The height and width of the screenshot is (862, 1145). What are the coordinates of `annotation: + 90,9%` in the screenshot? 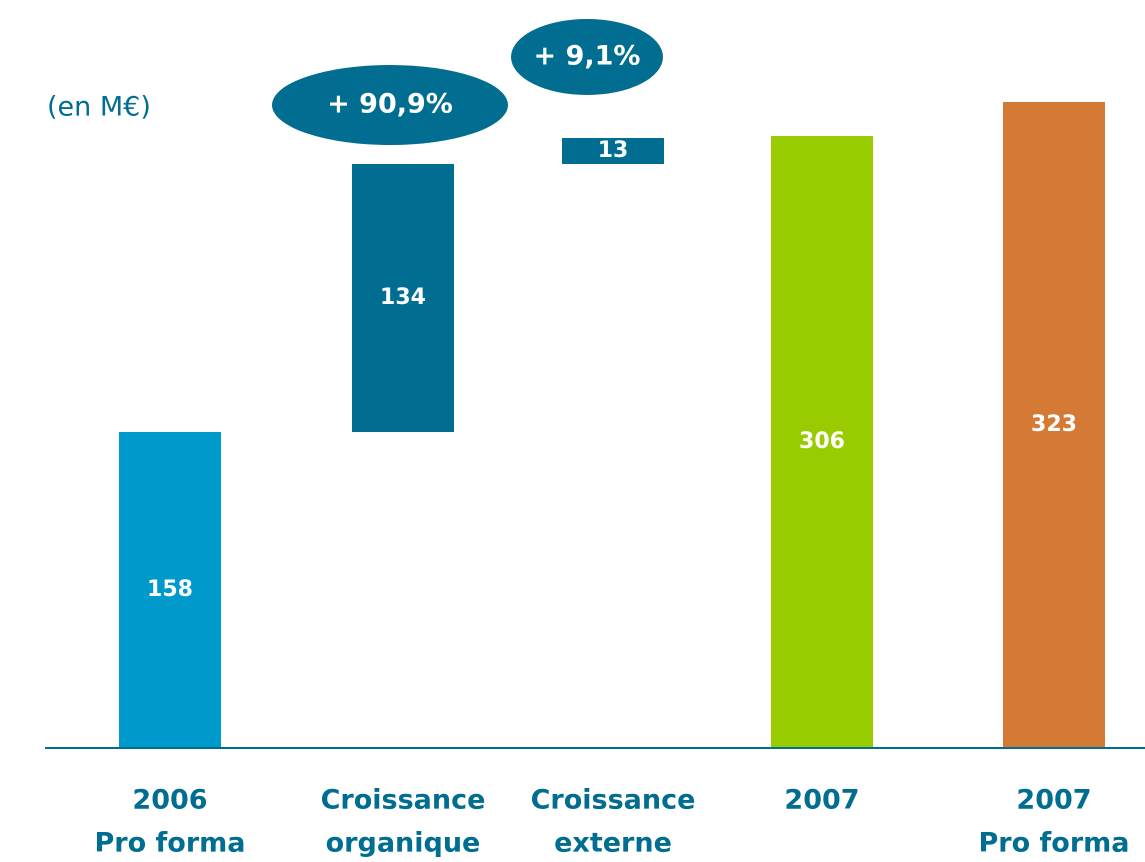 It's located at (390, 104).